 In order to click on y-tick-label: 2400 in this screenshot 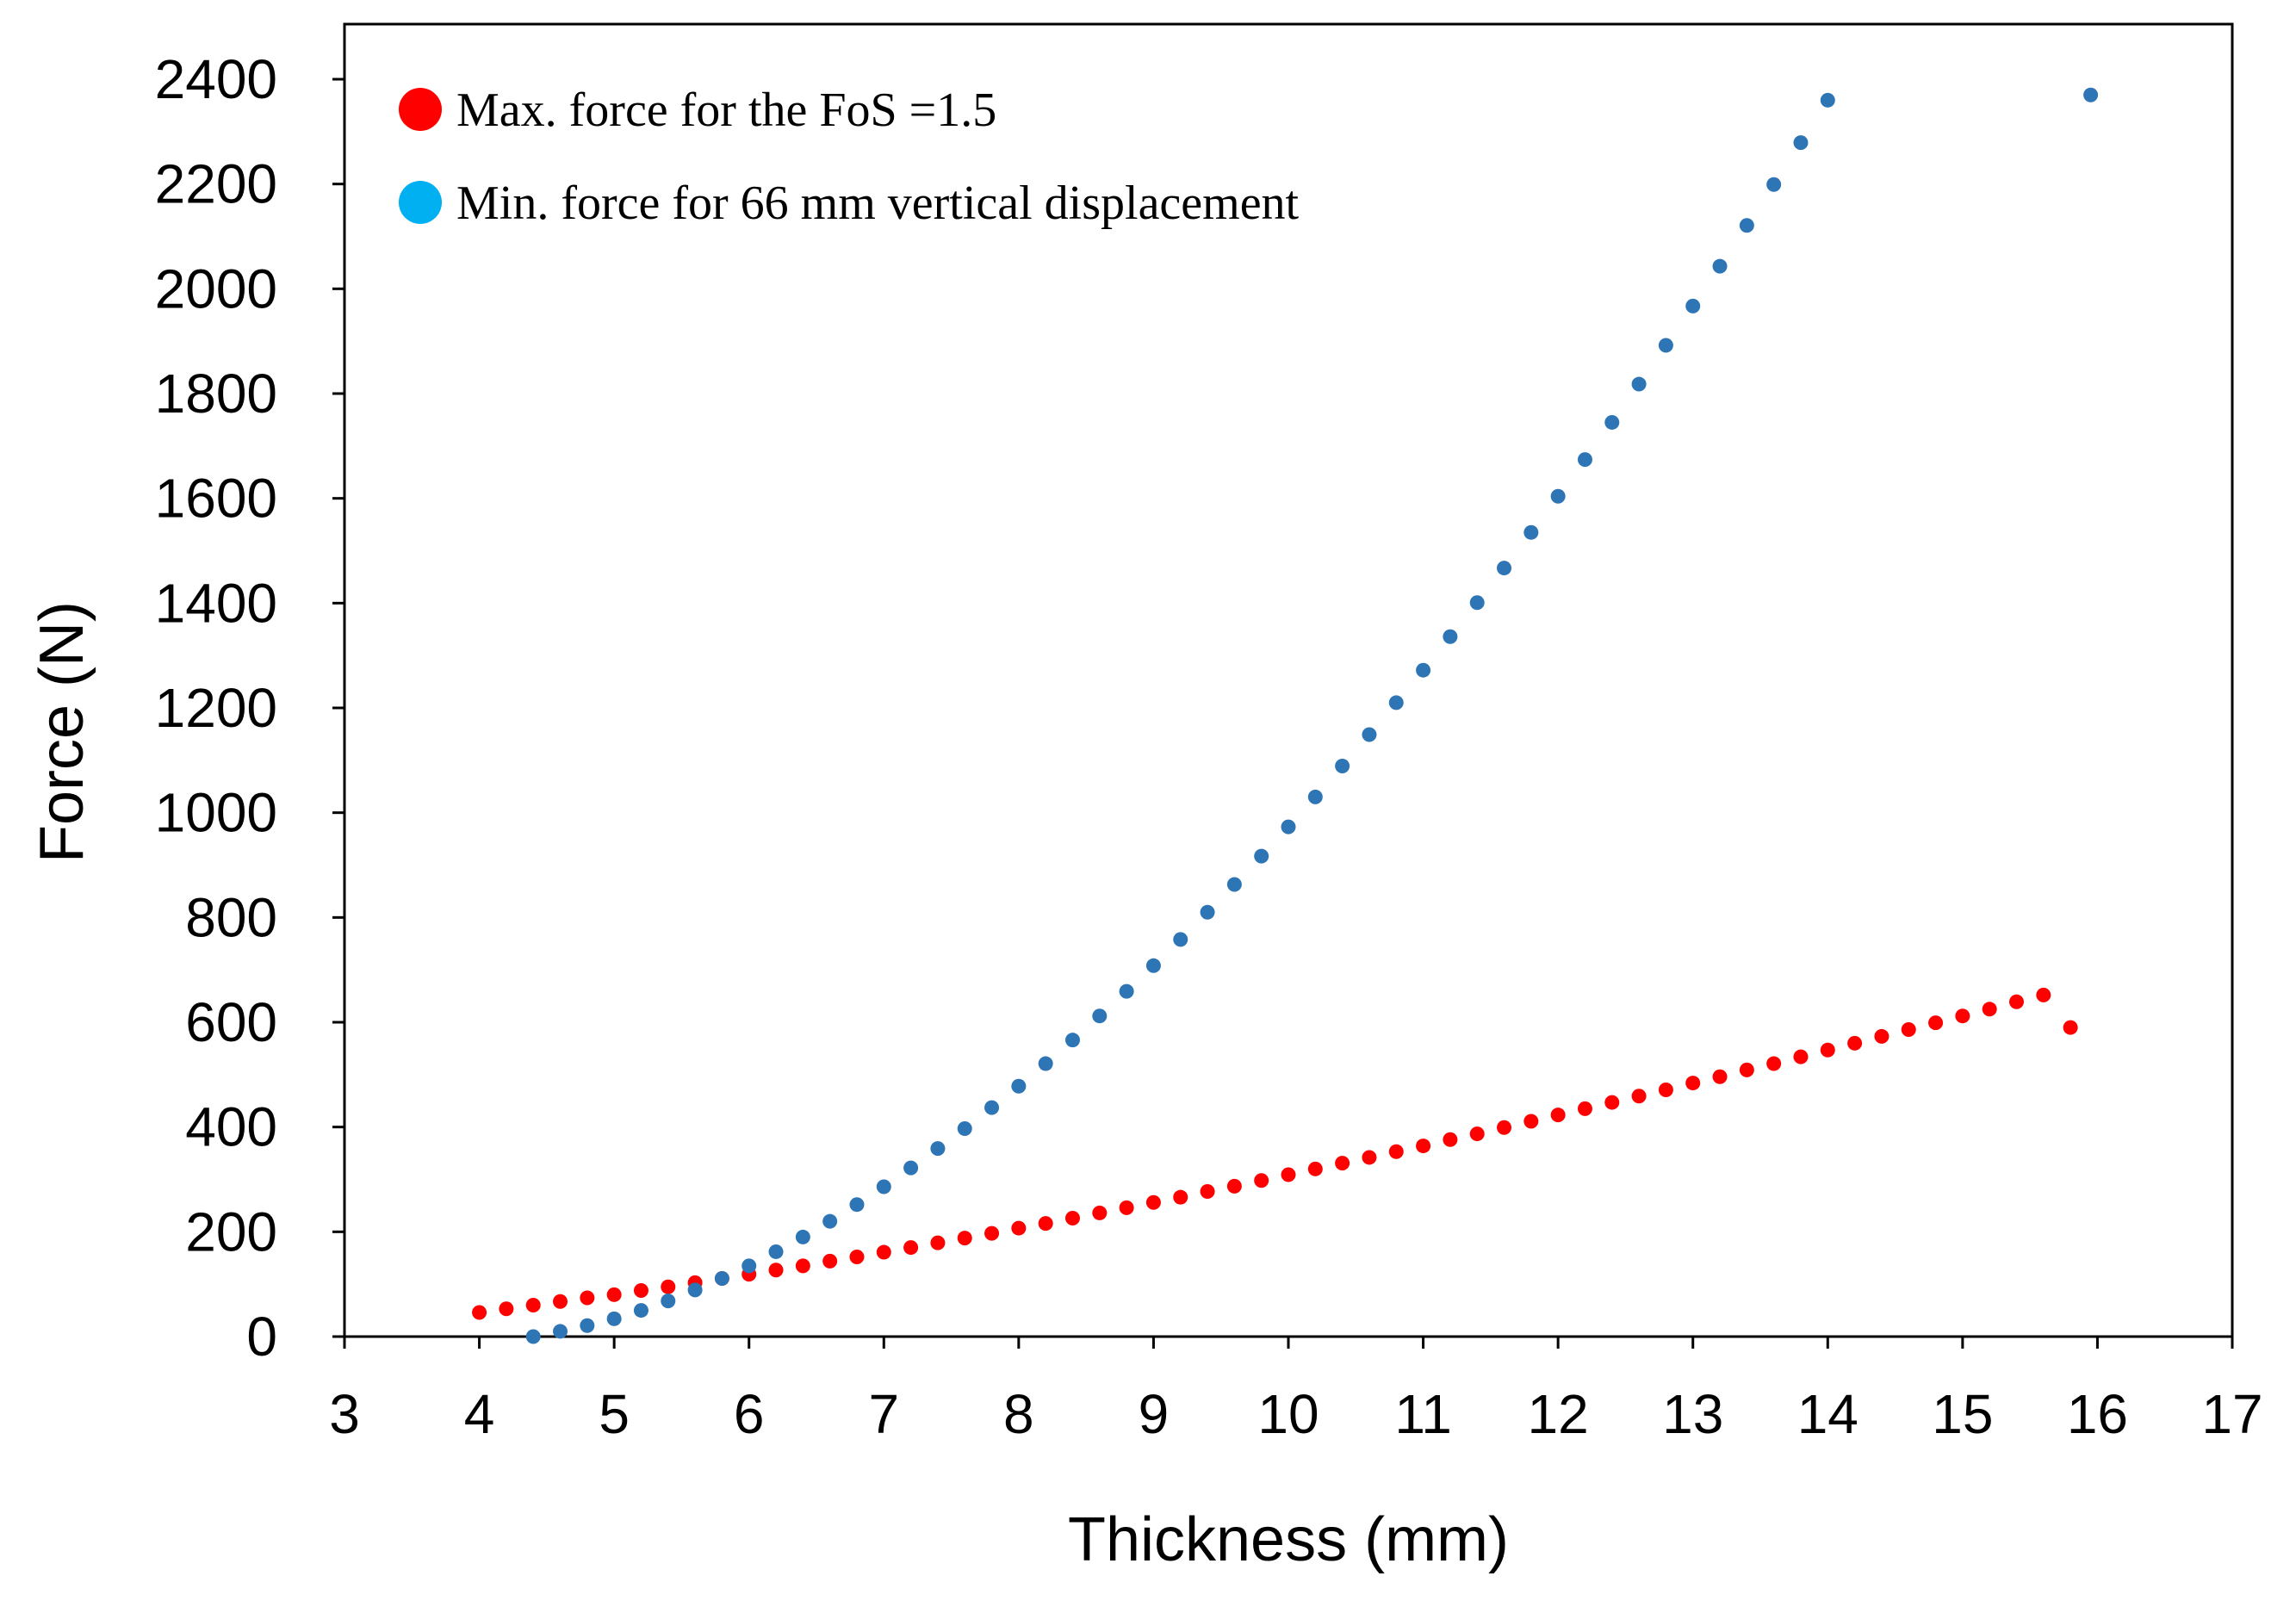, I will do `click(216, 79)`.